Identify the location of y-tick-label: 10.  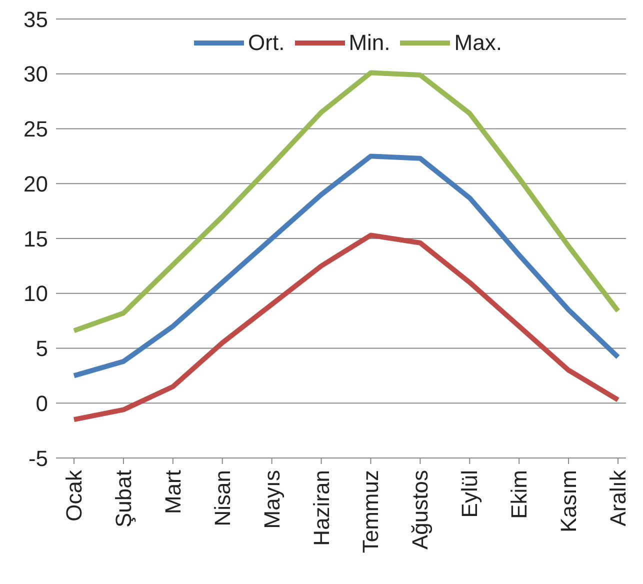
(36, 293).